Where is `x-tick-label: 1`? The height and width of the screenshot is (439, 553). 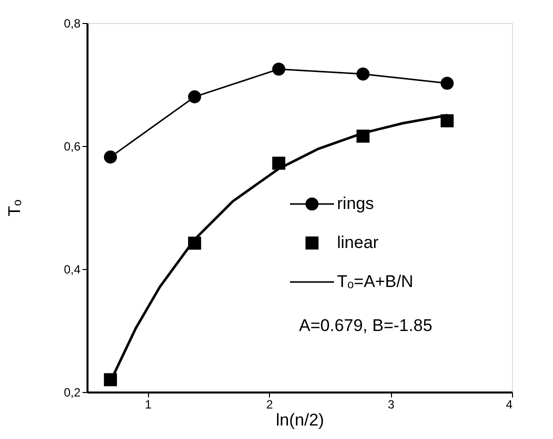
x-tick-label: 1 is located at coordinates (148, 405).